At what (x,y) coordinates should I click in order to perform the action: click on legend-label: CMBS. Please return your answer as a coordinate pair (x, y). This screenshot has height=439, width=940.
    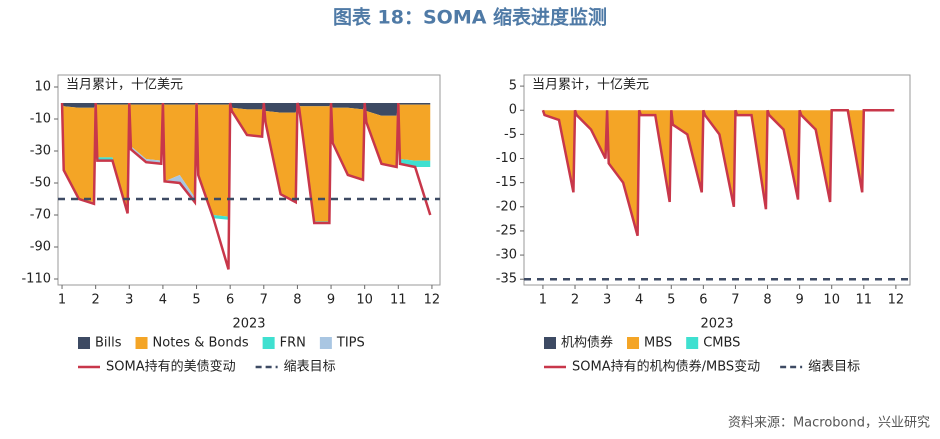
    Looking at the image, I should click on (721, 343).